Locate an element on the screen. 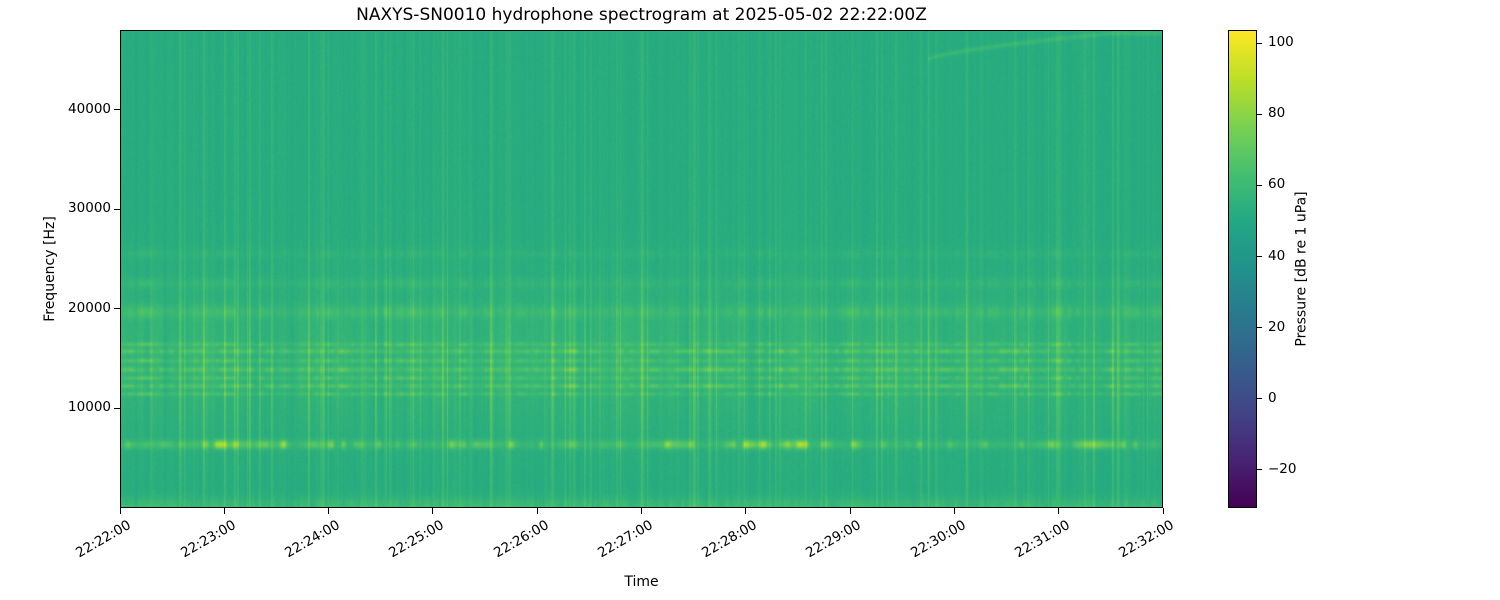  colorbar-tick-label: −20 is located at coordinates (1282, 468).